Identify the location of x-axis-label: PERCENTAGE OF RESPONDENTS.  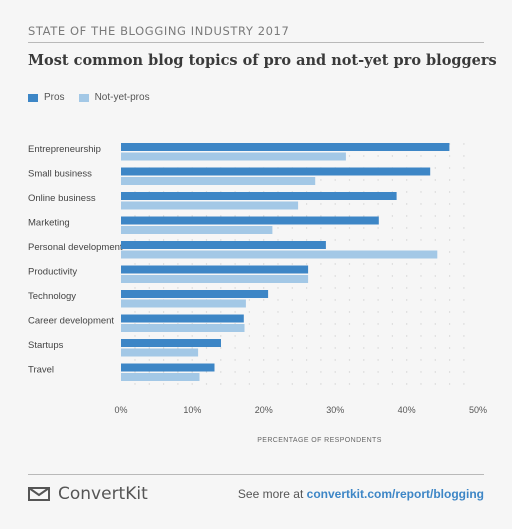
(319, 440).